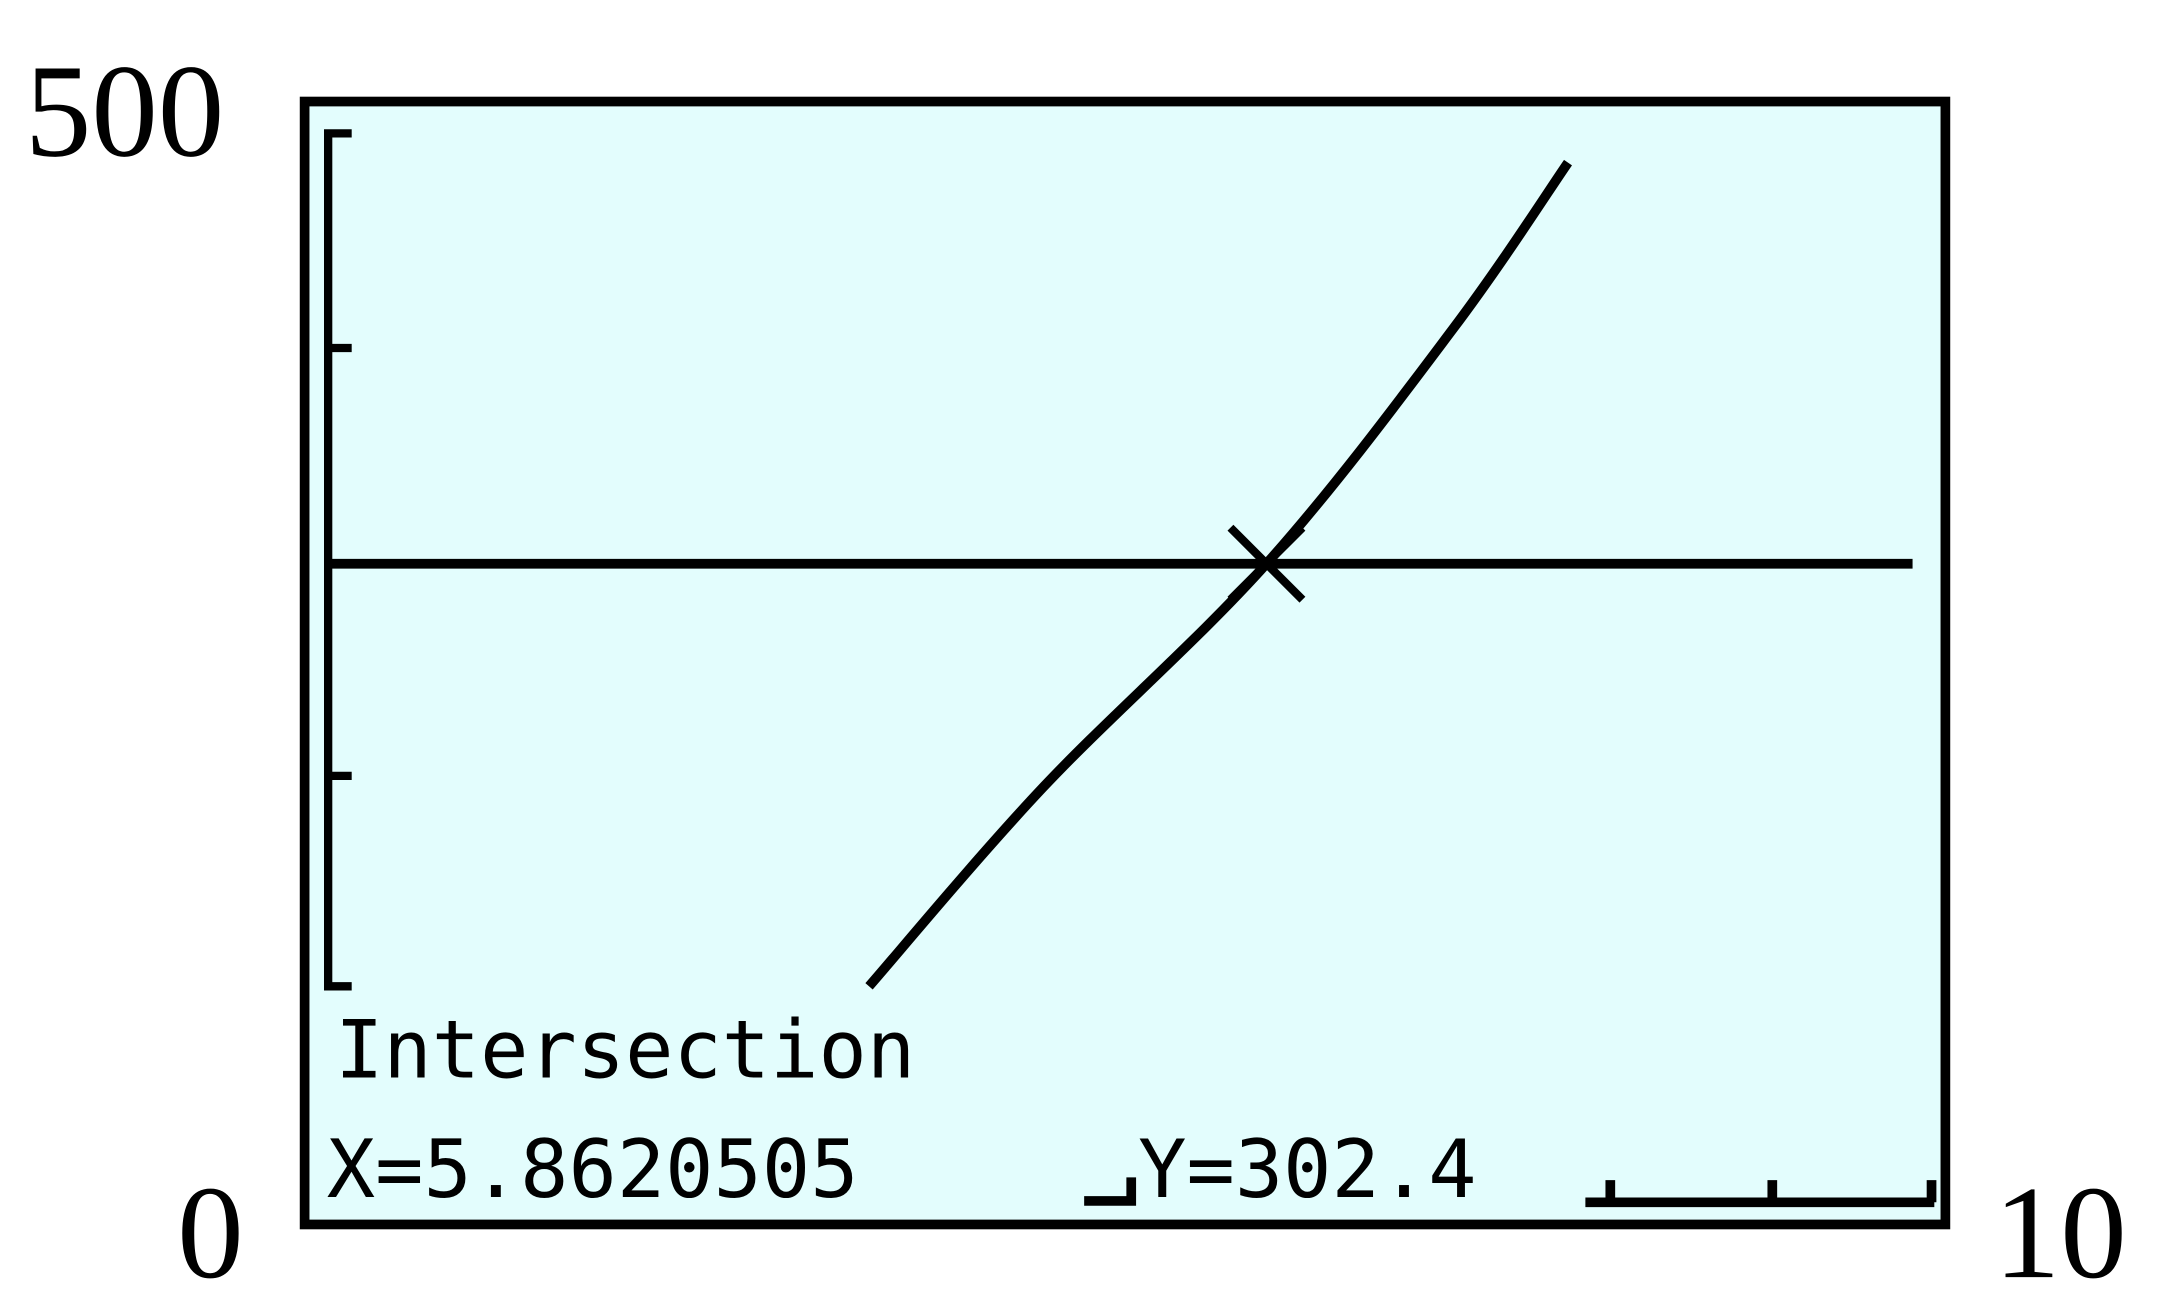  Describe the element at coordinates (593, 1169) in the screenshot. I see `x-readout: X=5.8620505` at that location.